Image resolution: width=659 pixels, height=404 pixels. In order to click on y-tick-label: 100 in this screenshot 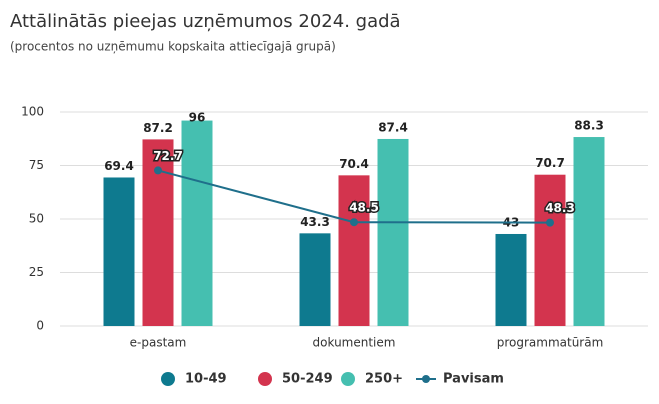, I will do `click(32, 112)`.